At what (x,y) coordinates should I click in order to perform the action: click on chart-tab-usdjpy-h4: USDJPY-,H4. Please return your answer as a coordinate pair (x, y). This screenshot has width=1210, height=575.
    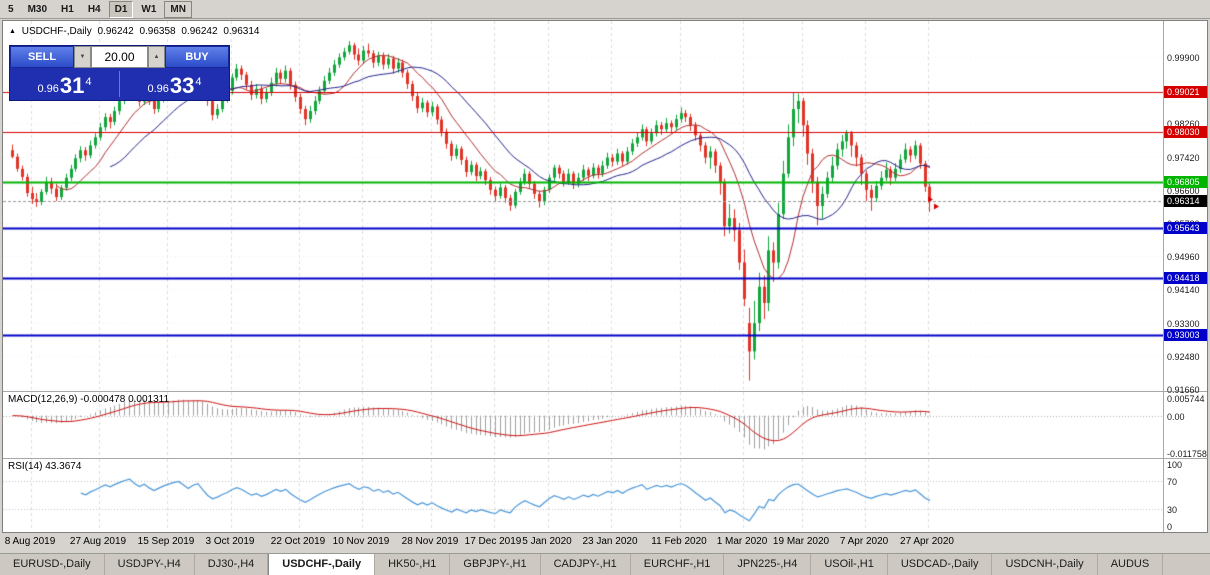
    Looking at the image, I should click on (150, 564).